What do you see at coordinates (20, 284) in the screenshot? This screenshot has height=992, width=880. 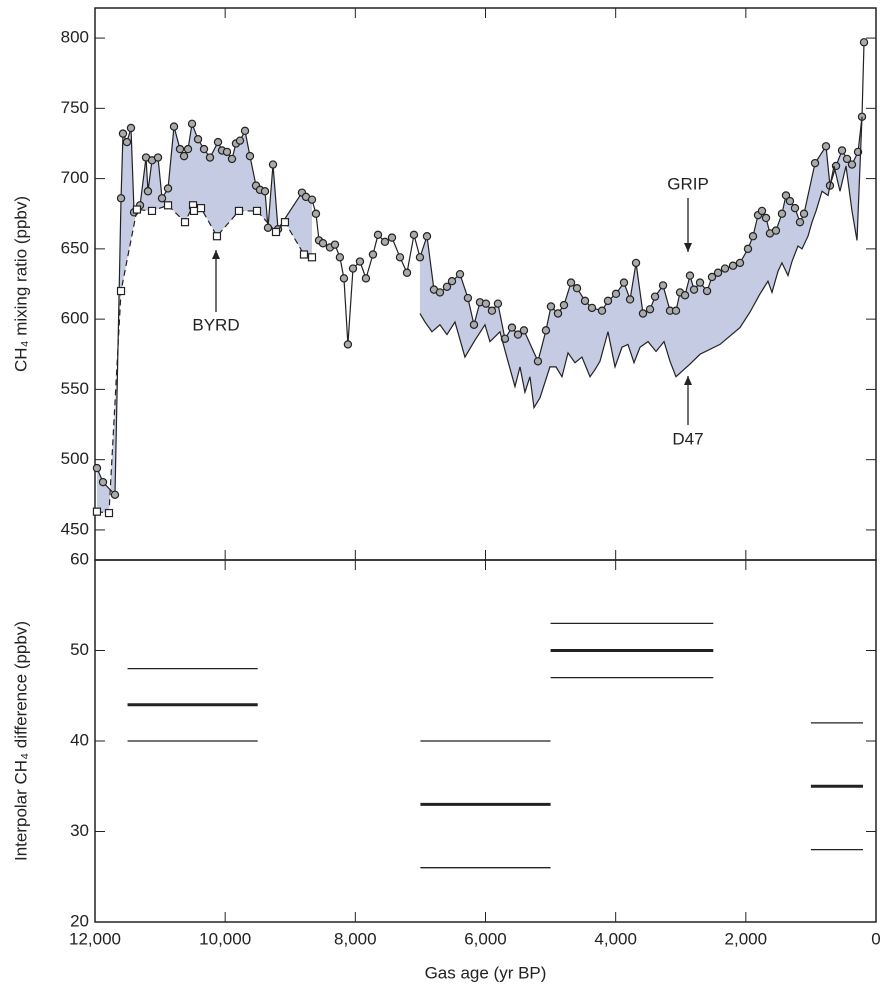 I see `y-axis-label: CH₄ mixing ratio (ppbv)` at bounding box center [20, 284].